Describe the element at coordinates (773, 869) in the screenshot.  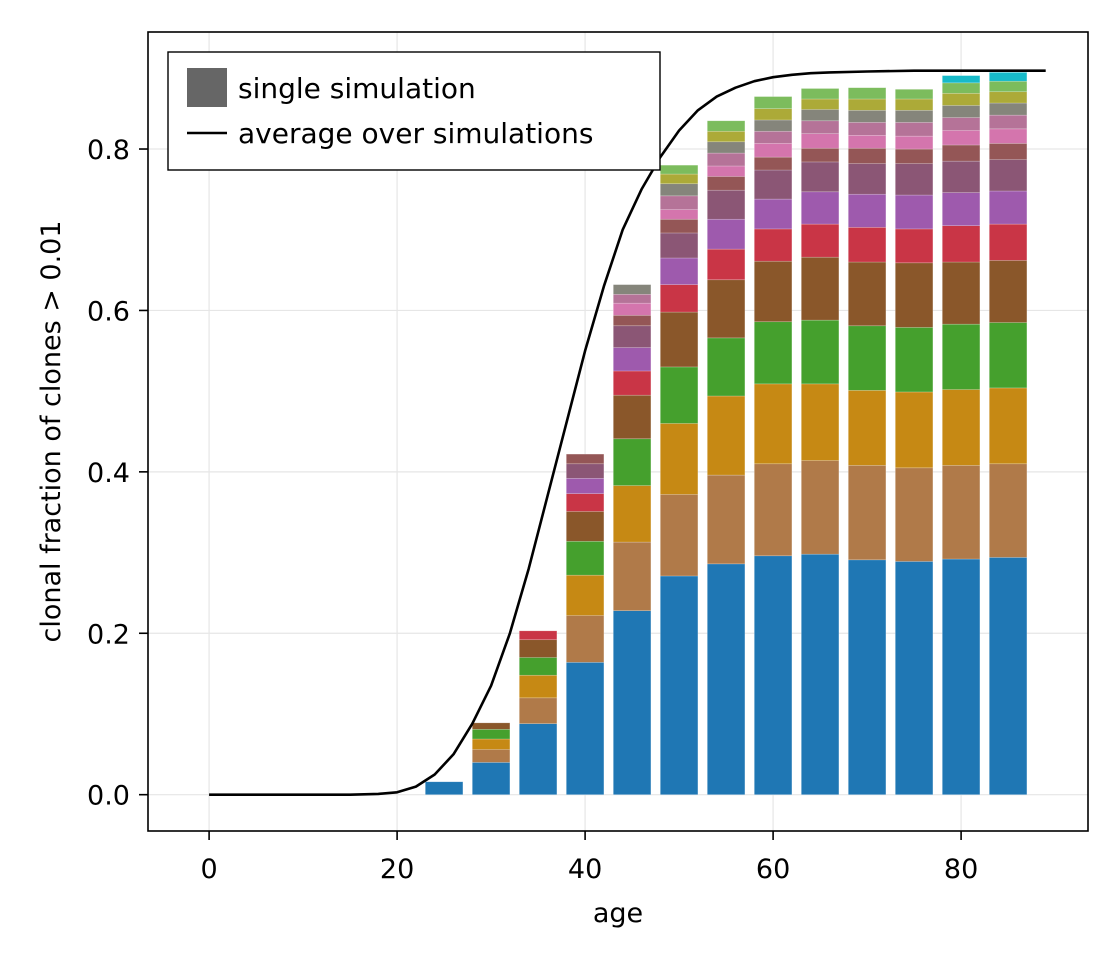
I see `x-tick-label-3: 60` at that location.